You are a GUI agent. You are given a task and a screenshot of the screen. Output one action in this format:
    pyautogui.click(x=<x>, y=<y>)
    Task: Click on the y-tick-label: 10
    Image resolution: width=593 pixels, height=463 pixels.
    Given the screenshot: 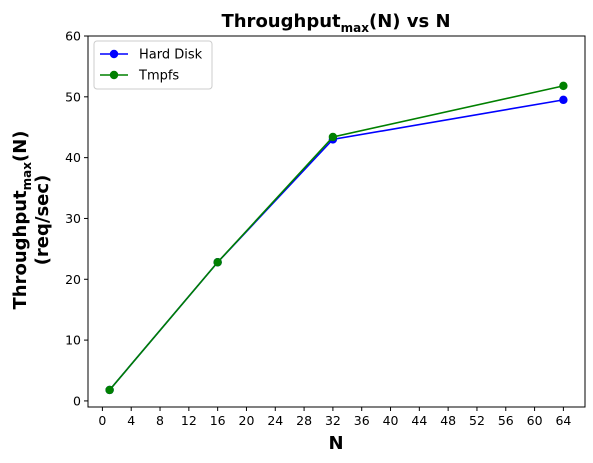 What is the action you would take?
    pyautogui.click(x=73, y=340)
    